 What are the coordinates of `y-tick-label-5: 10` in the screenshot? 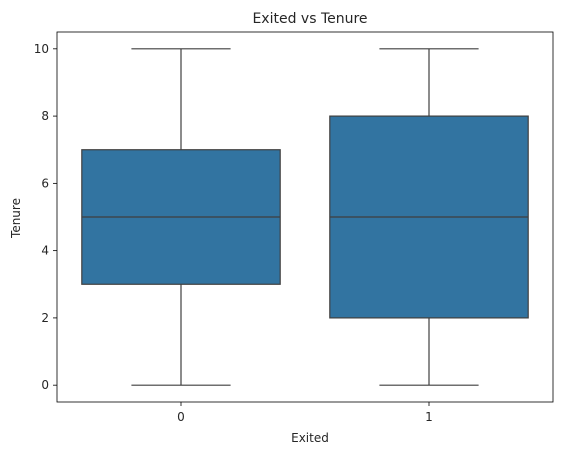 It's located at (41, 49).